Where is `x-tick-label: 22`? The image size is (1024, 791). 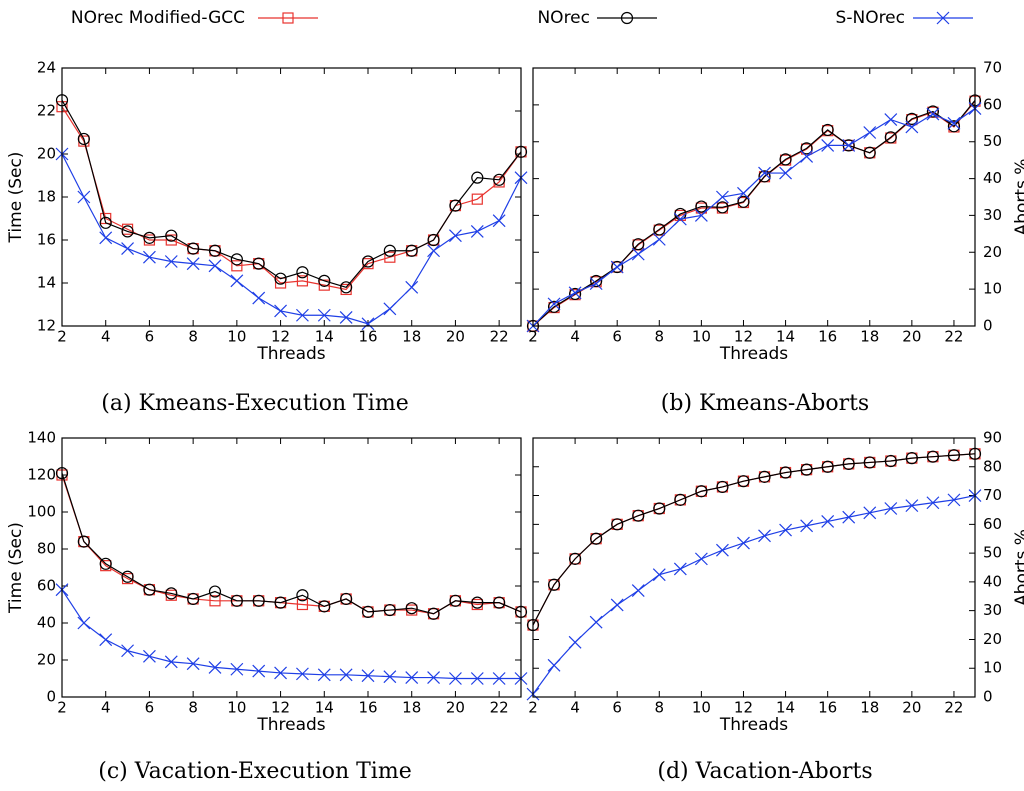
x-tick-label: 22 is located at coordinates (499, 708).